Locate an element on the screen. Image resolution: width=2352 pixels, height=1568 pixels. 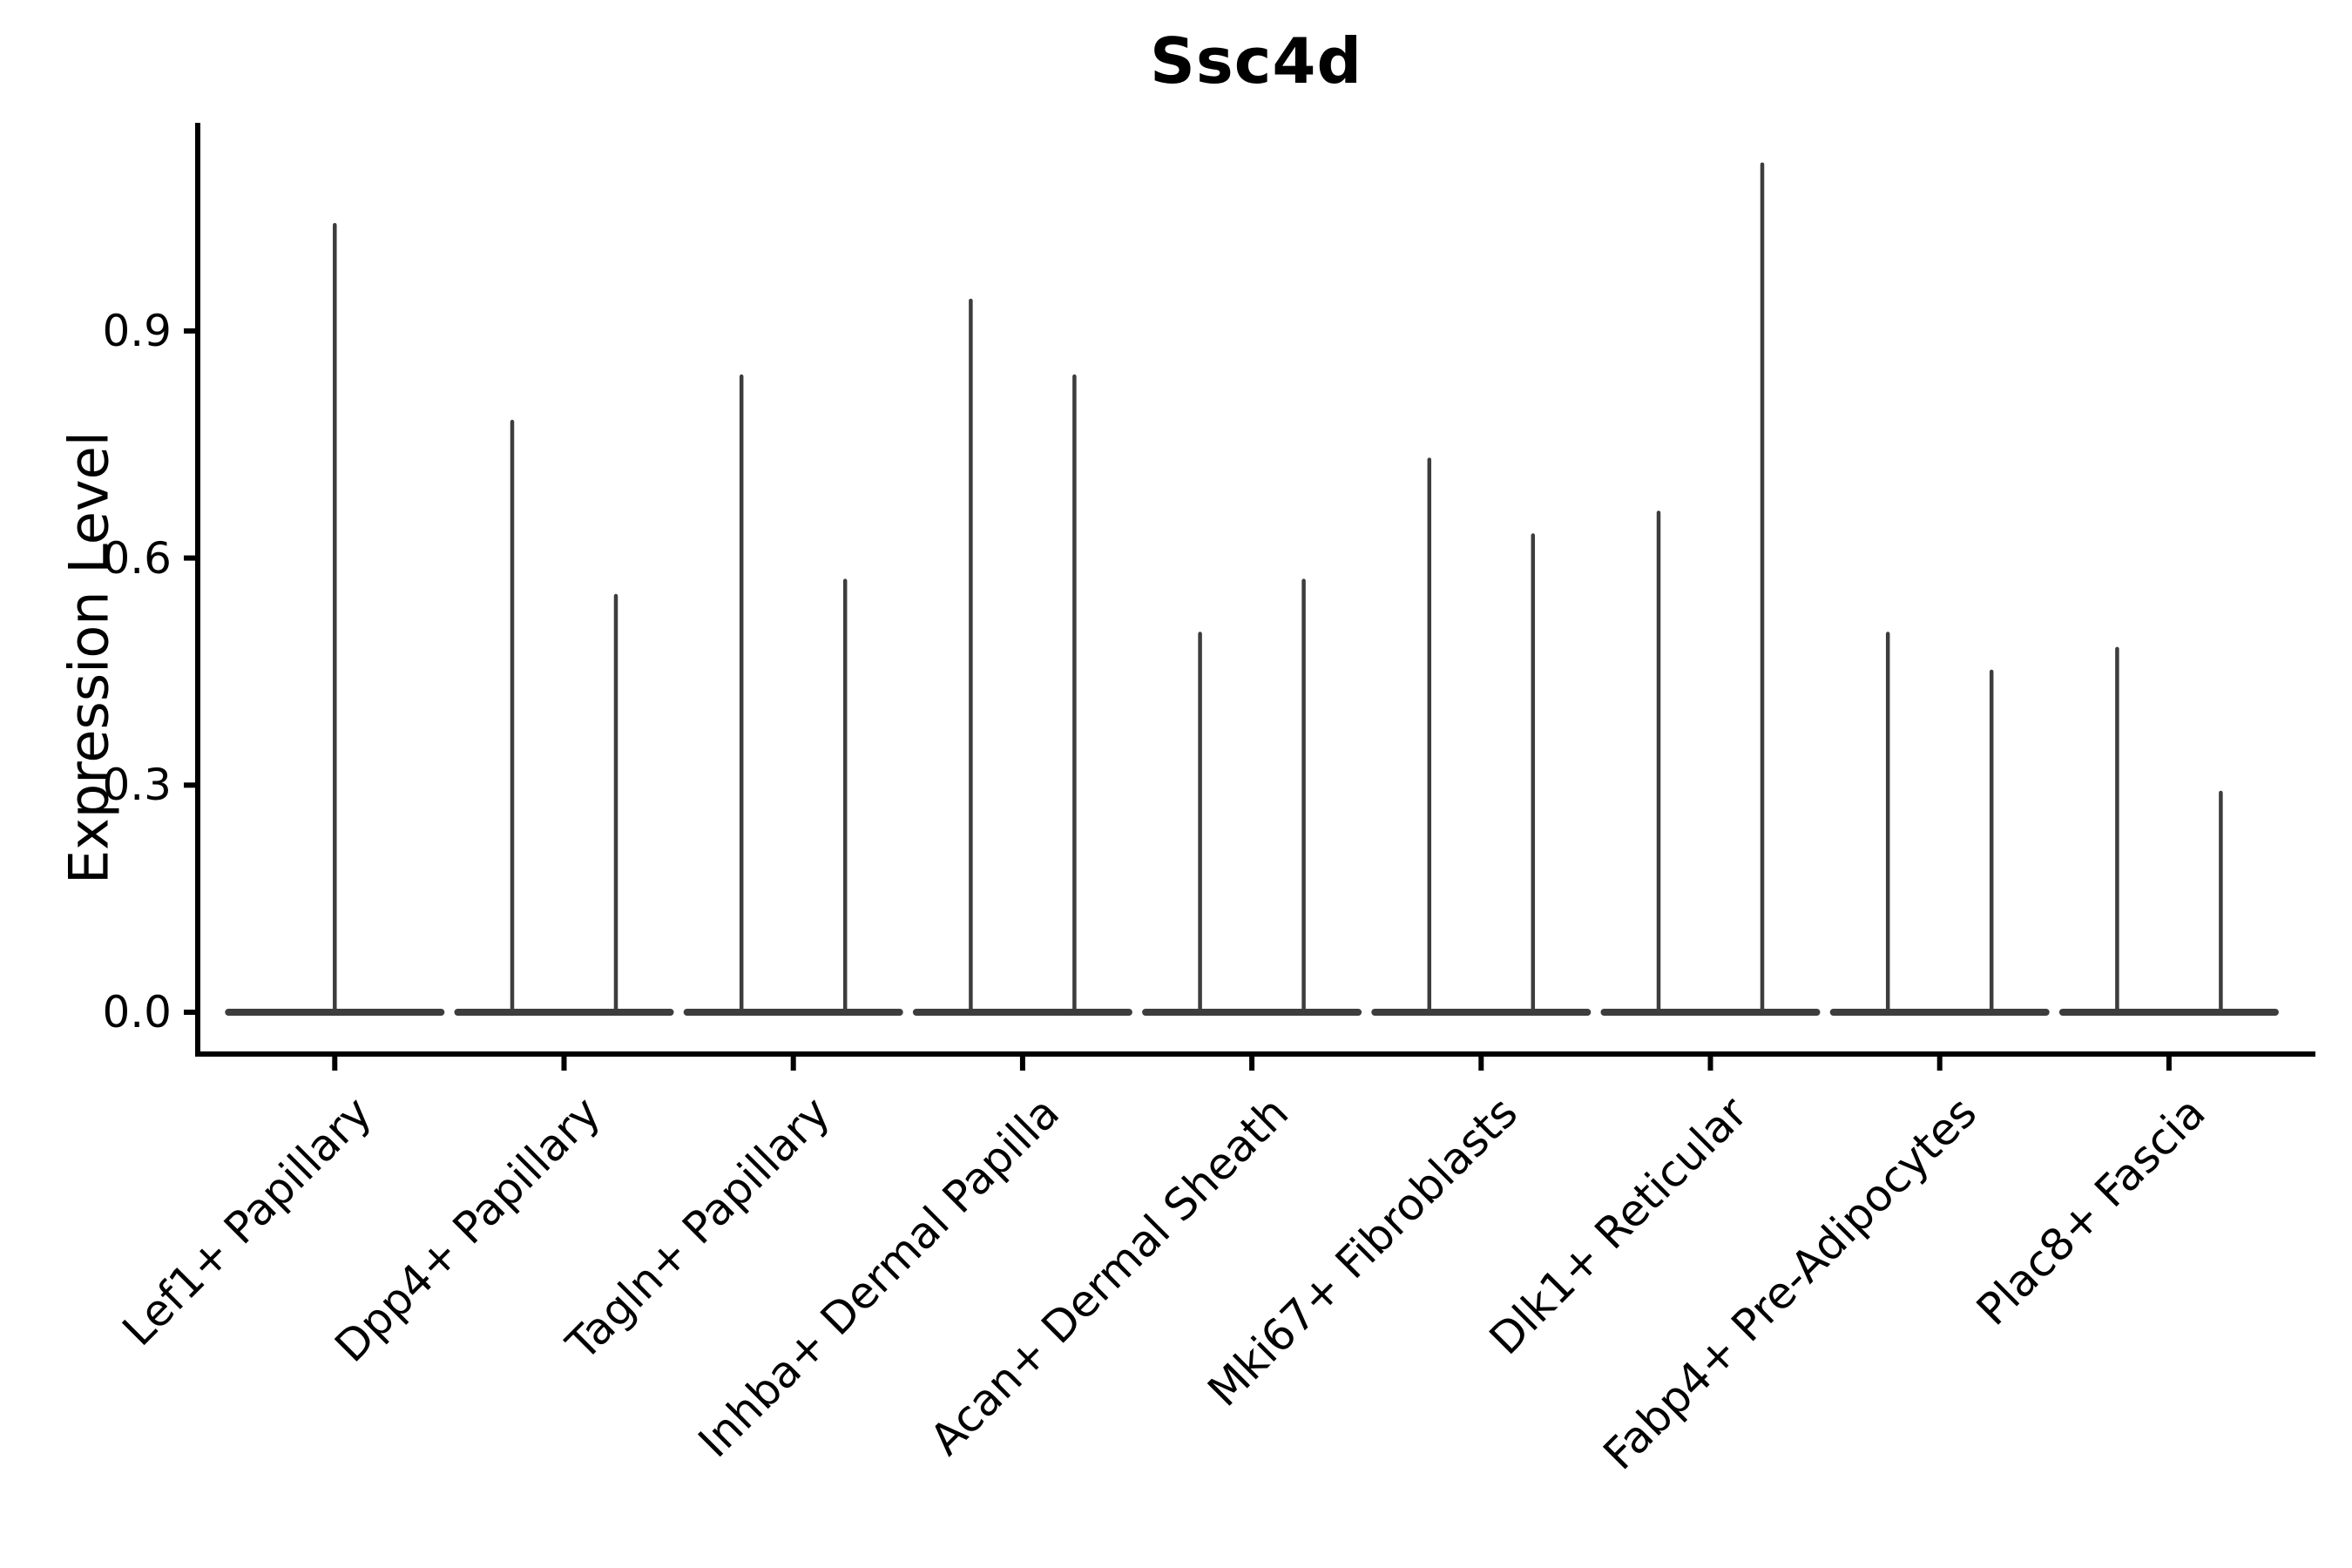
y-tick-label: 0.6 is located at coordinates (137, 558).